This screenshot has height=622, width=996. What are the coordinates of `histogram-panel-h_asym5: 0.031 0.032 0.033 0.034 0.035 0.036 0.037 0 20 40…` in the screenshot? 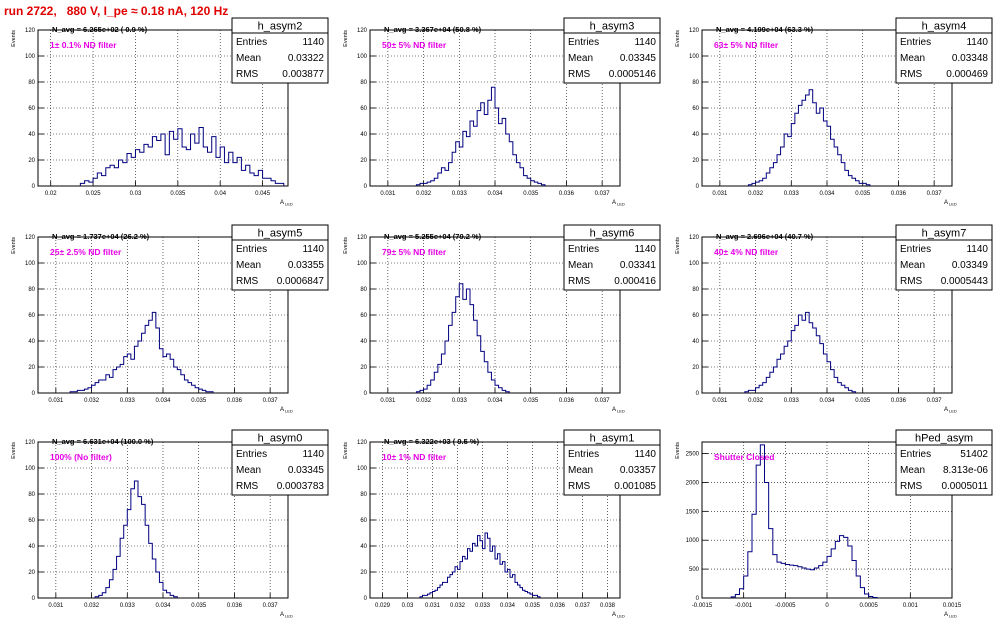 It's located at (170, 319).